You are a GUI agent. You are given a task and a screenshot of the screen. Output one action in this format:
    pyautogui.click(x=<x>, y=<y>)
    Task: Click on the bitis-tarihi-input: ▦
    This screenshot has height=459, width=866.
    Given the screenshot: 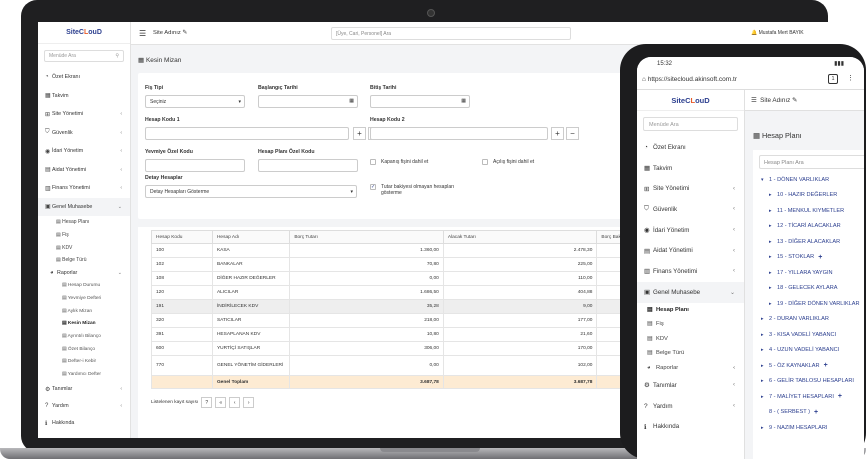 What is the action you would take?
    pyautogui.click(x=420, y=101)
    